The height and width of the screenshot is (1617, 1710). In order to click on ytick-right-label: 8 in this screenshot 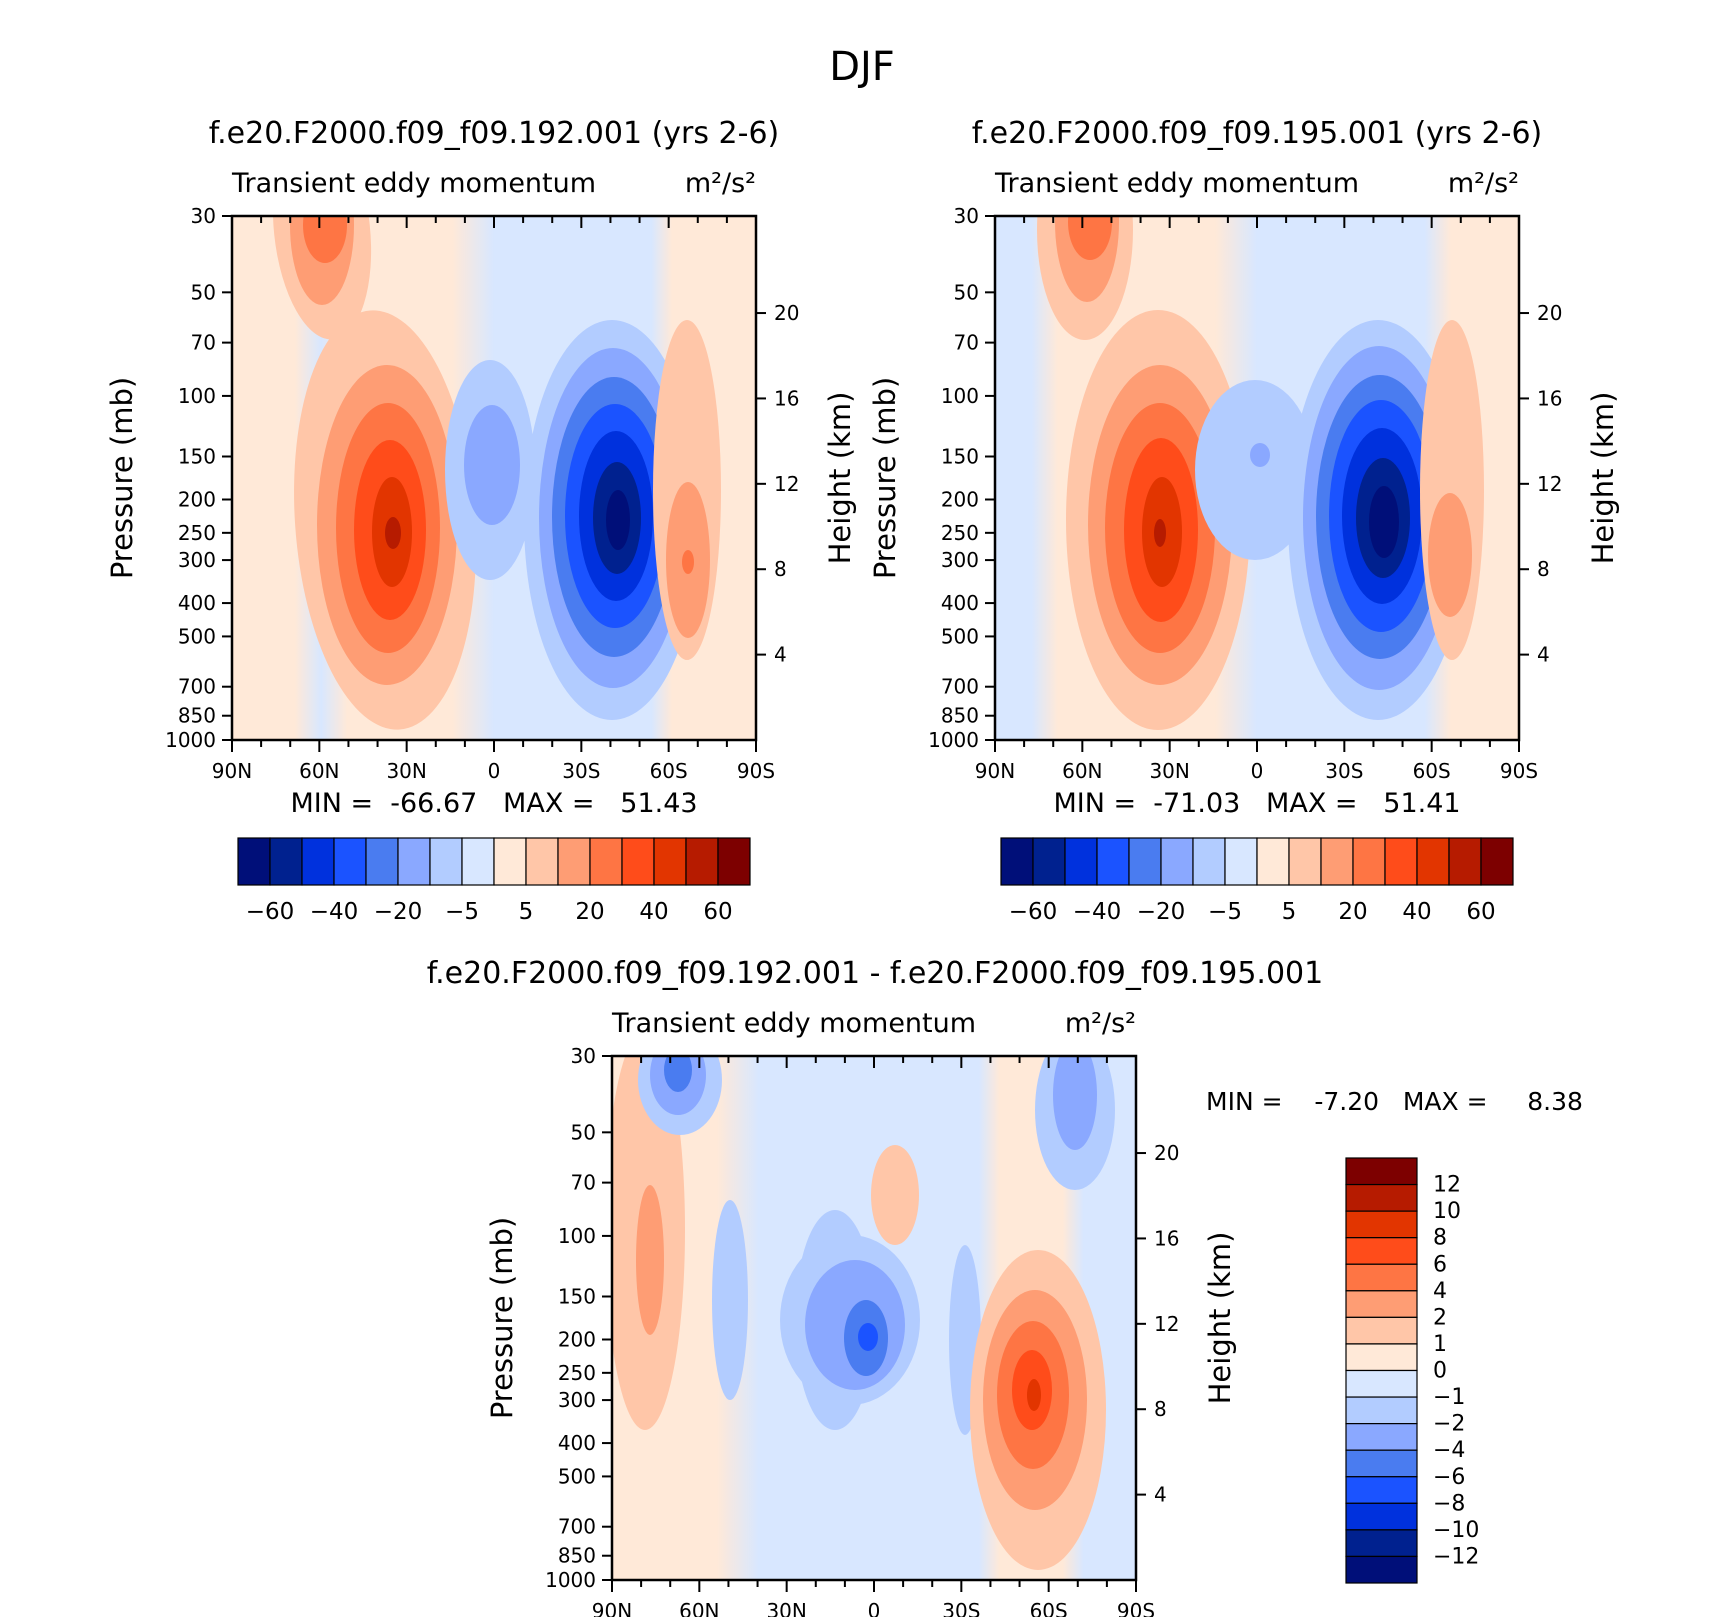, I will do `click(780, 569)`.